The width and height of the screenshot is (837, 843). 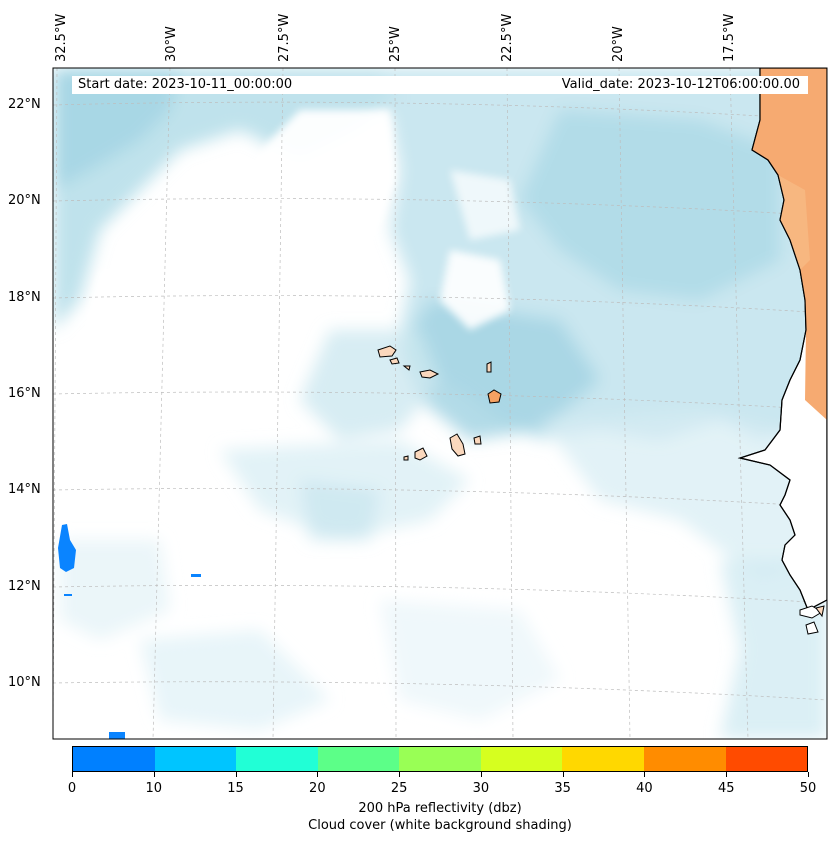 What do you see at coordinates (61, 37) in the screenshot?
I see `lon-label: 32.5°W` at bounding box center [61, 37].